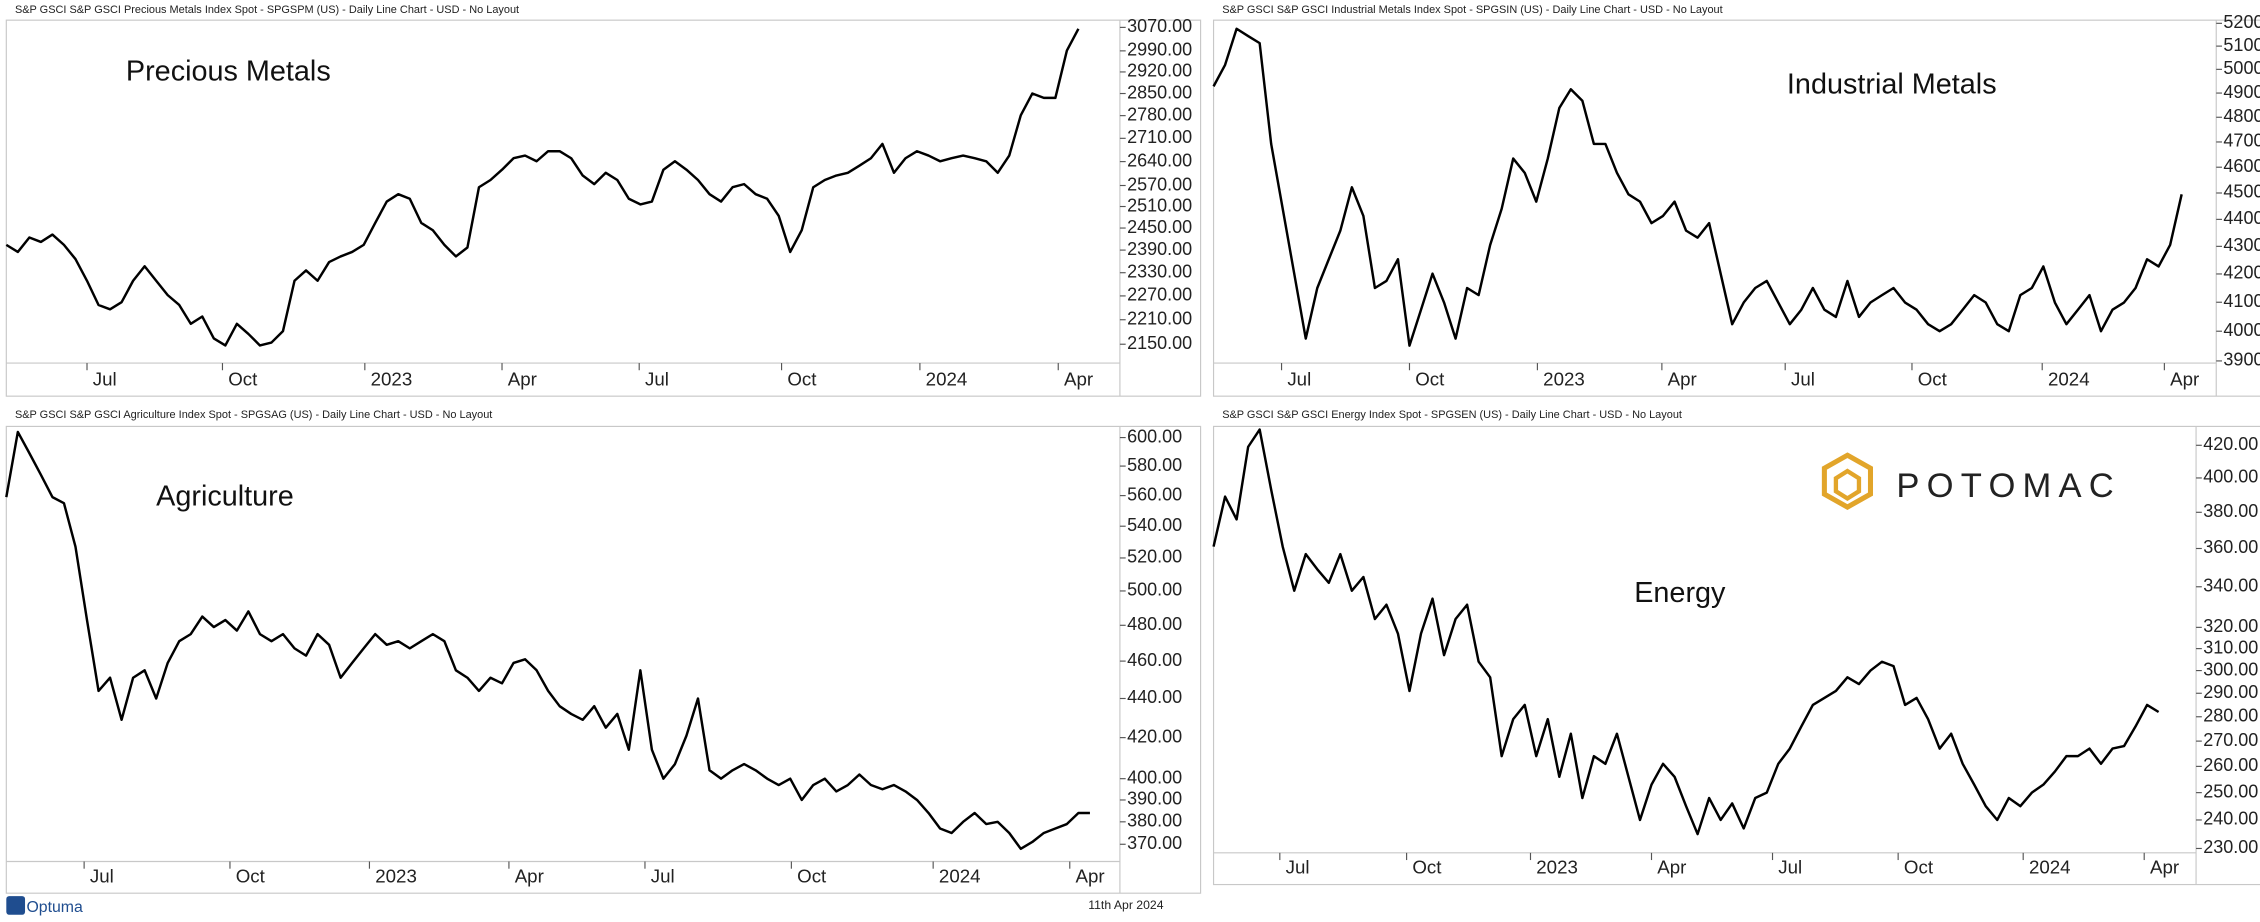 Image resolution: width=2260 pixels, height=922 pixels. I want to click on y-tick-label: 340.00, so click(2230, 586).